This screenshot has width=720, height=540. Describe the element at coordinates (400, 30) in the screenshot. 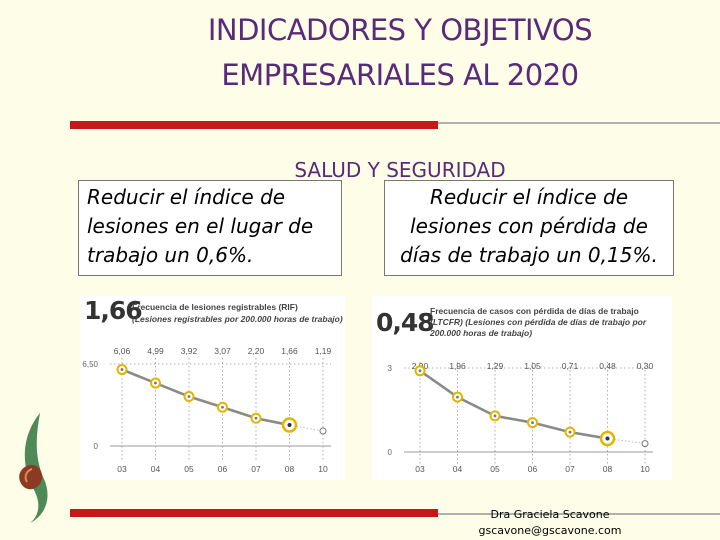

I see `title-line-1: INDICADORES Y OBJETIVOS` at that location.